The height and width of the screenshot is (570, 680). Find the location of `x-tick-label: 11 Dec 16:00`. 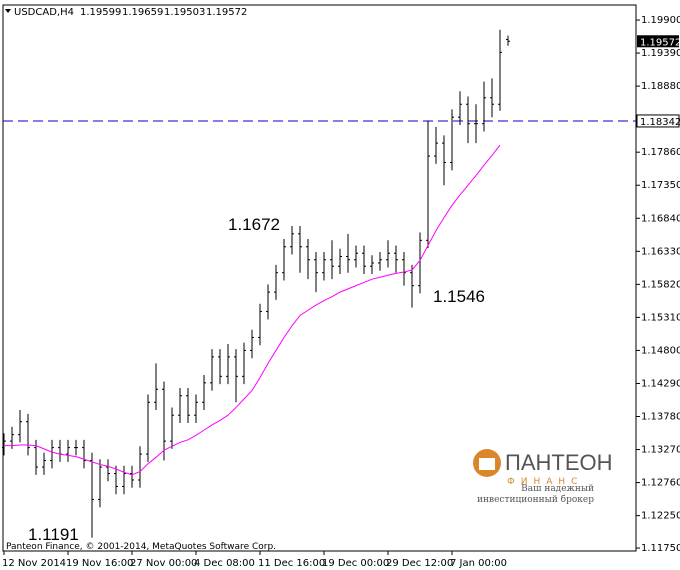

x-tick-label: 11 Dec 16:00 is located at coordinates (291, 563).